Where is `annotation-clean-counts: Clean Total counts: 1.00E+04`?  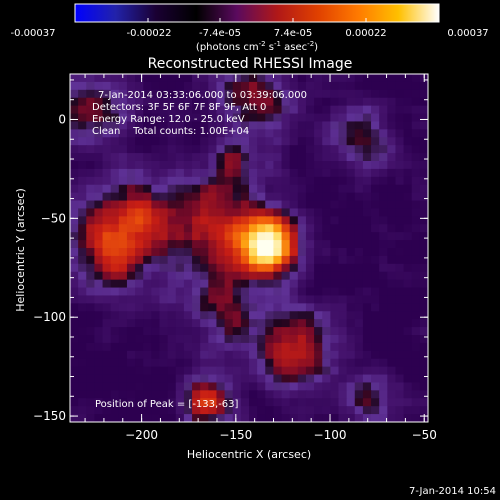
annotation-clean-counts: Clean Total counts: 1.00E+04 is located at coordinates (170, 131).